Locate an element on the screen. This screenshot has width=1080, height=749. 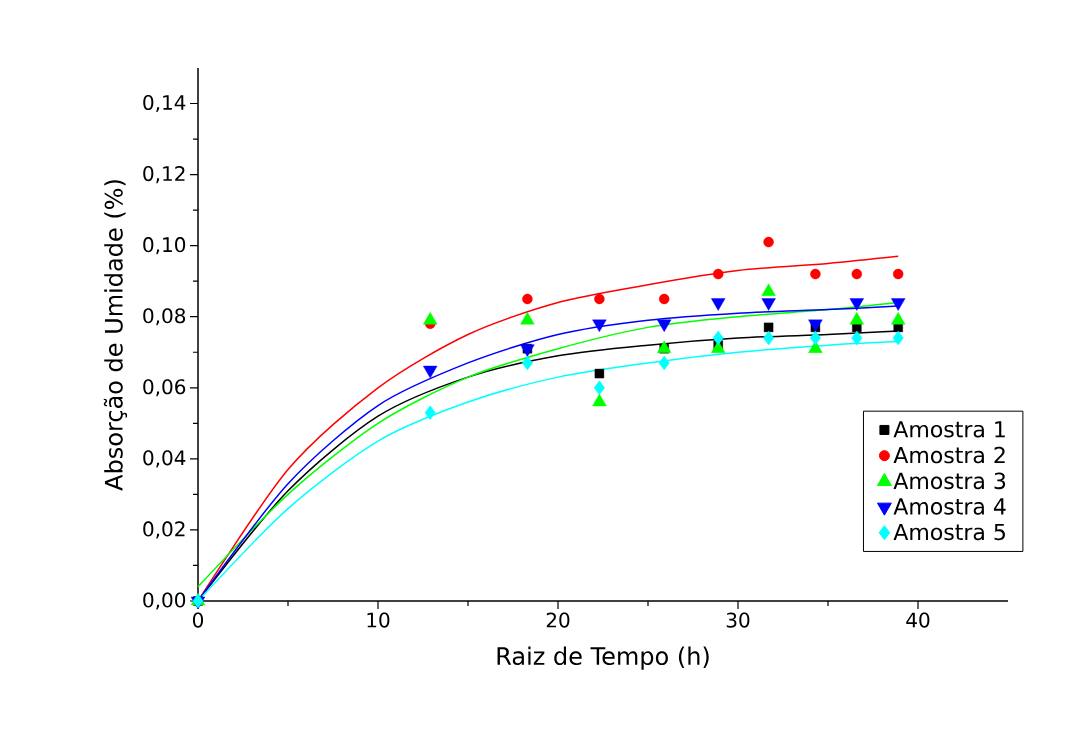
y-axis-title: Absorção de Umidade (%) is located at coordinates (115, 335).